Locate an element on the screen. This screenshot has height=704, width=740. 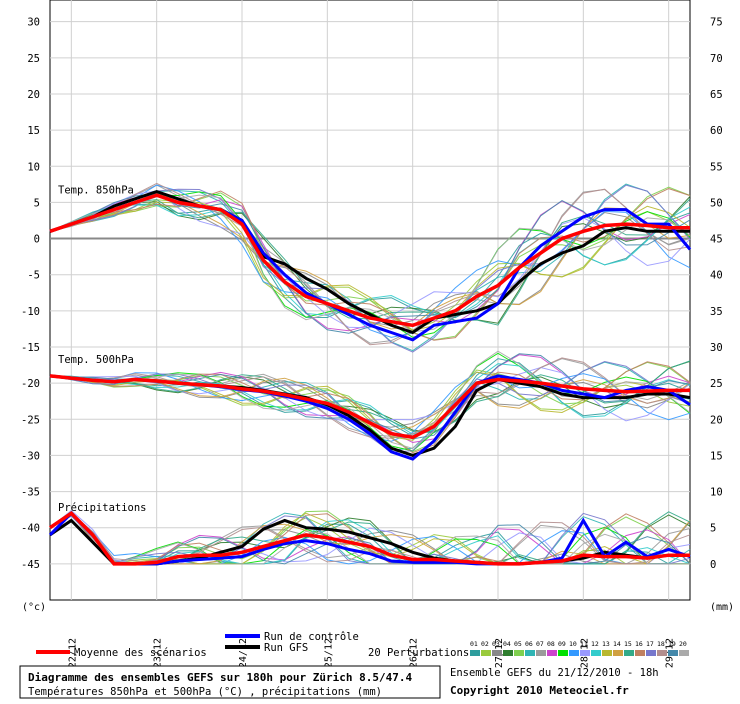
right-tick-label: 15 is located at coordinates (716, 456).